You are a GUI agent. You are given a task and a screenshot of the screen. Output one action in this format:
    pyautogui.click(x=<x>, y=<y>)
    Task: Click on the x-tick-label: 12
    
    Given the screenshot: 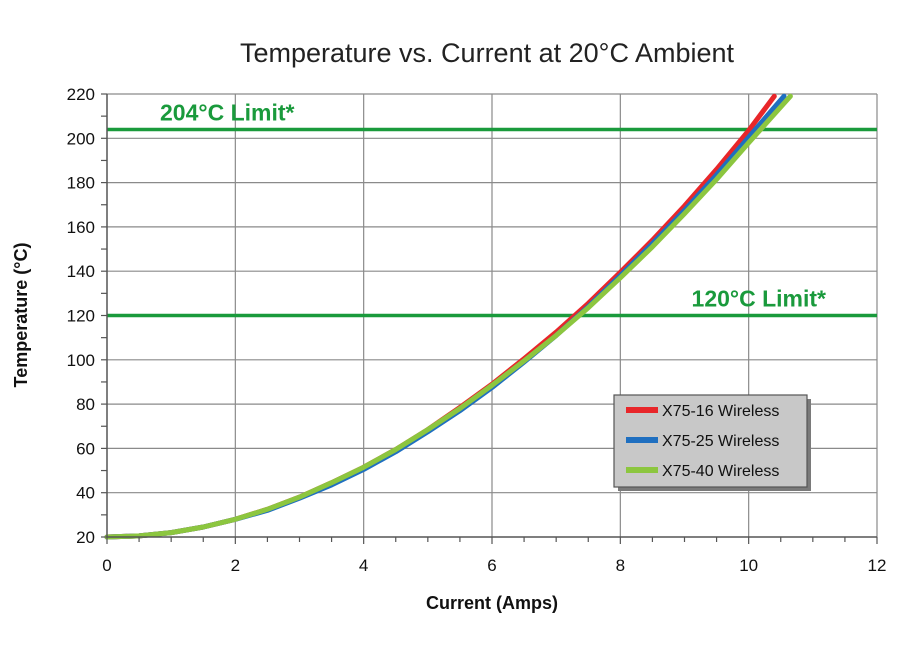 What is the action you would take?
    pyautogui.click(x=877, y=565)
    